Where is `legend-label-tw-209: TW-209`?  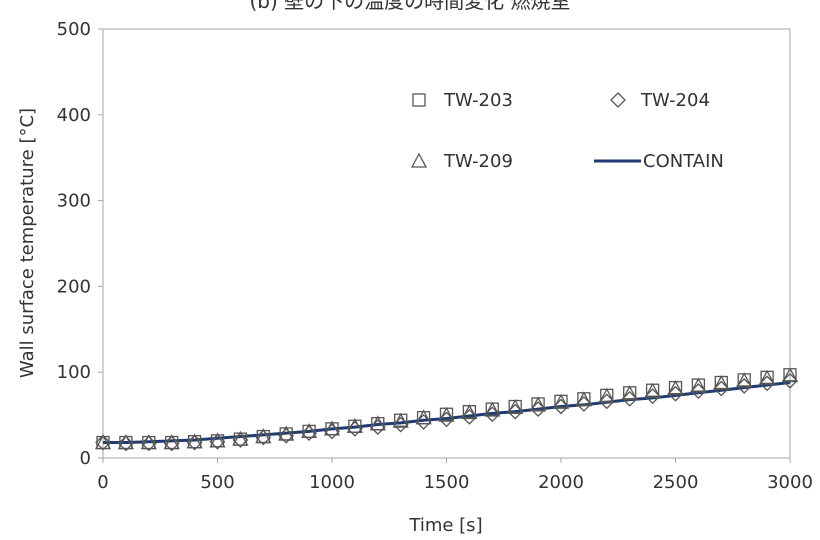 legend-label-tw-209: TW-209 is located at coordinates (478, 161).